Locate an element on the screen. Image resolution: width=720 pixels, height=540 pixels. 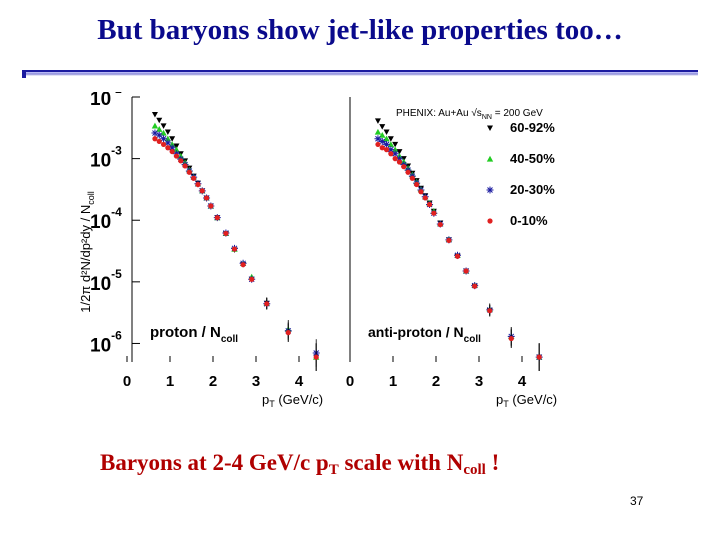
x-tick-label: 3 is located at coordinates (479, 381).